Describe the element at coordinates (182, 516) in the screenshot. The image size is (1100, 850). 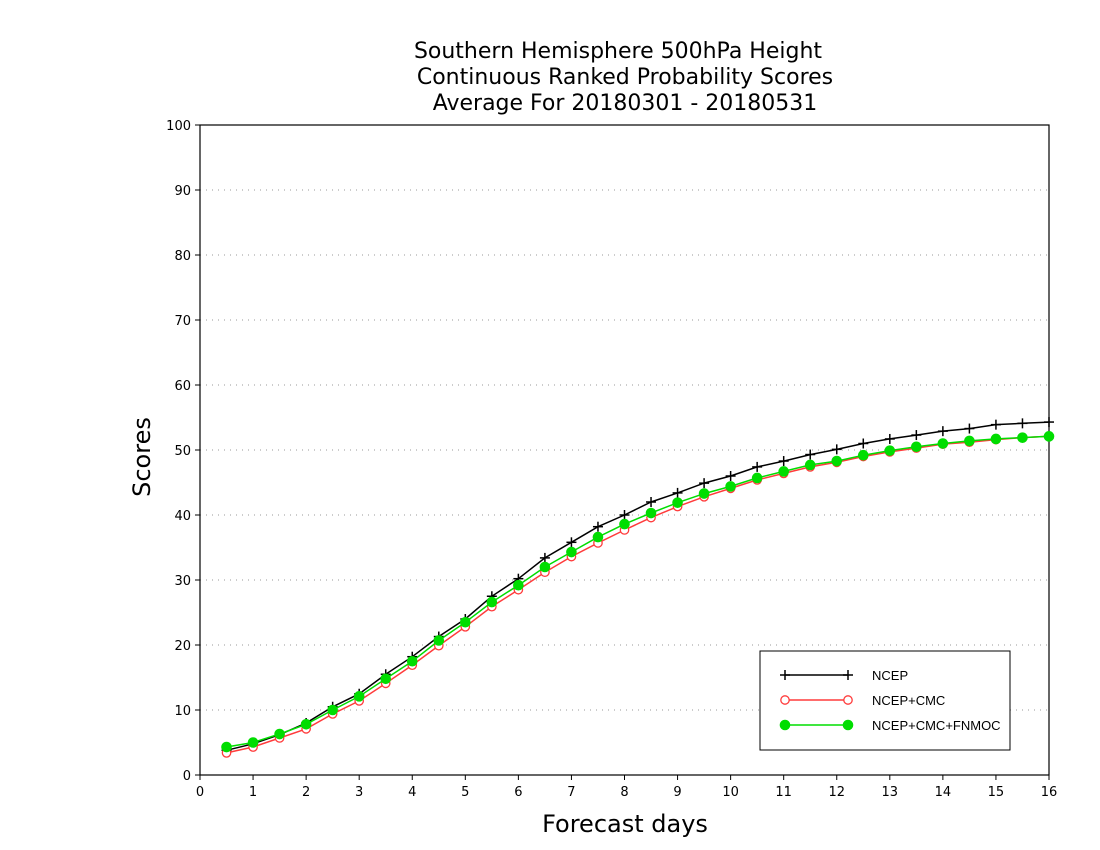
I see `y-tick-label: 40` at that location.